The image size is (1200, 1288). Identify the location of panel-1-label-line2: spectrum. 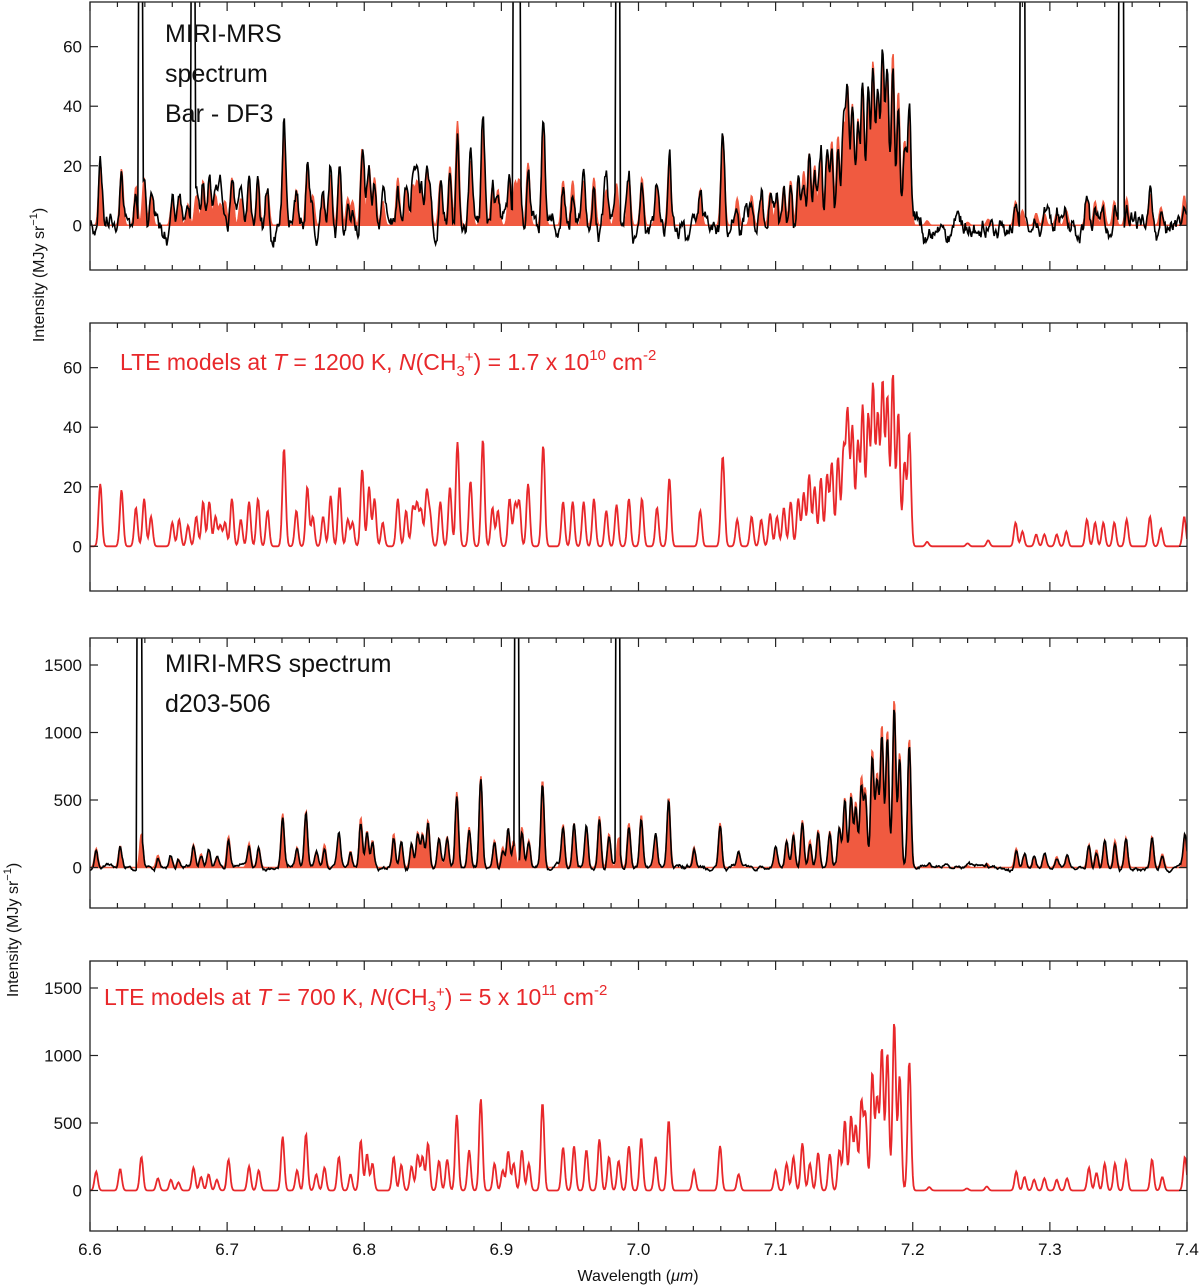
(216, 74).